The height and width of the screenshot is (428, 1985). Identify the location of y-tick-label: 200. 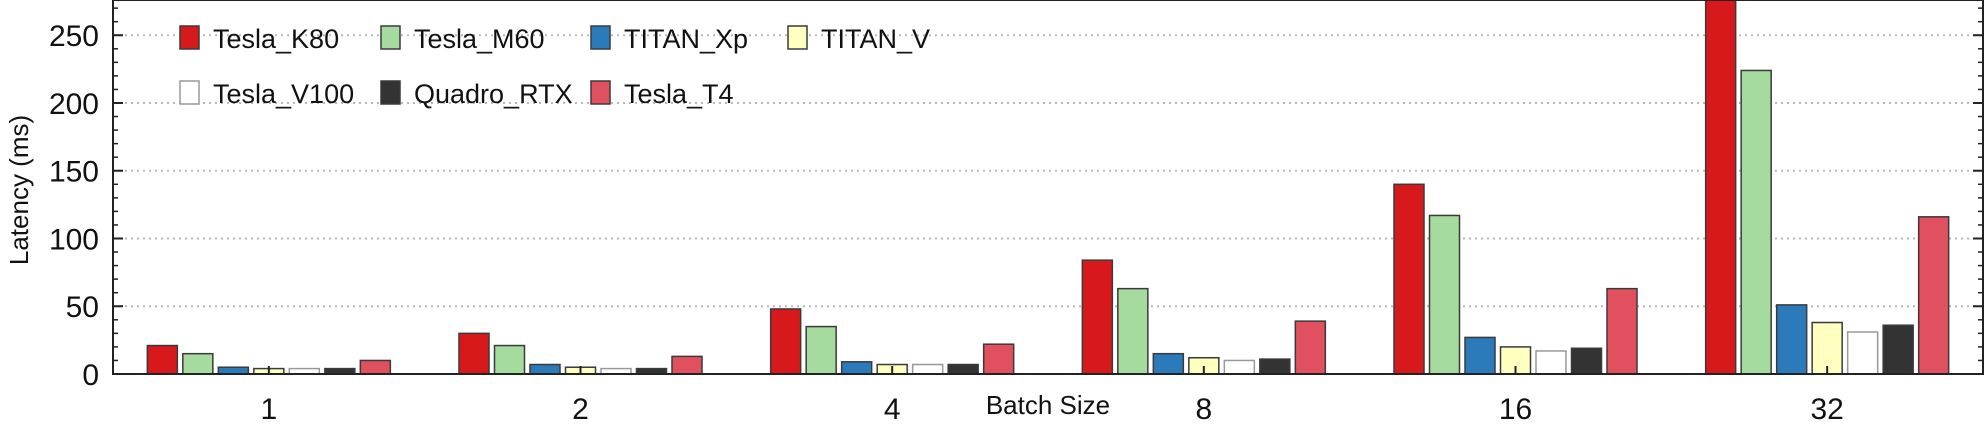
(74, 104).